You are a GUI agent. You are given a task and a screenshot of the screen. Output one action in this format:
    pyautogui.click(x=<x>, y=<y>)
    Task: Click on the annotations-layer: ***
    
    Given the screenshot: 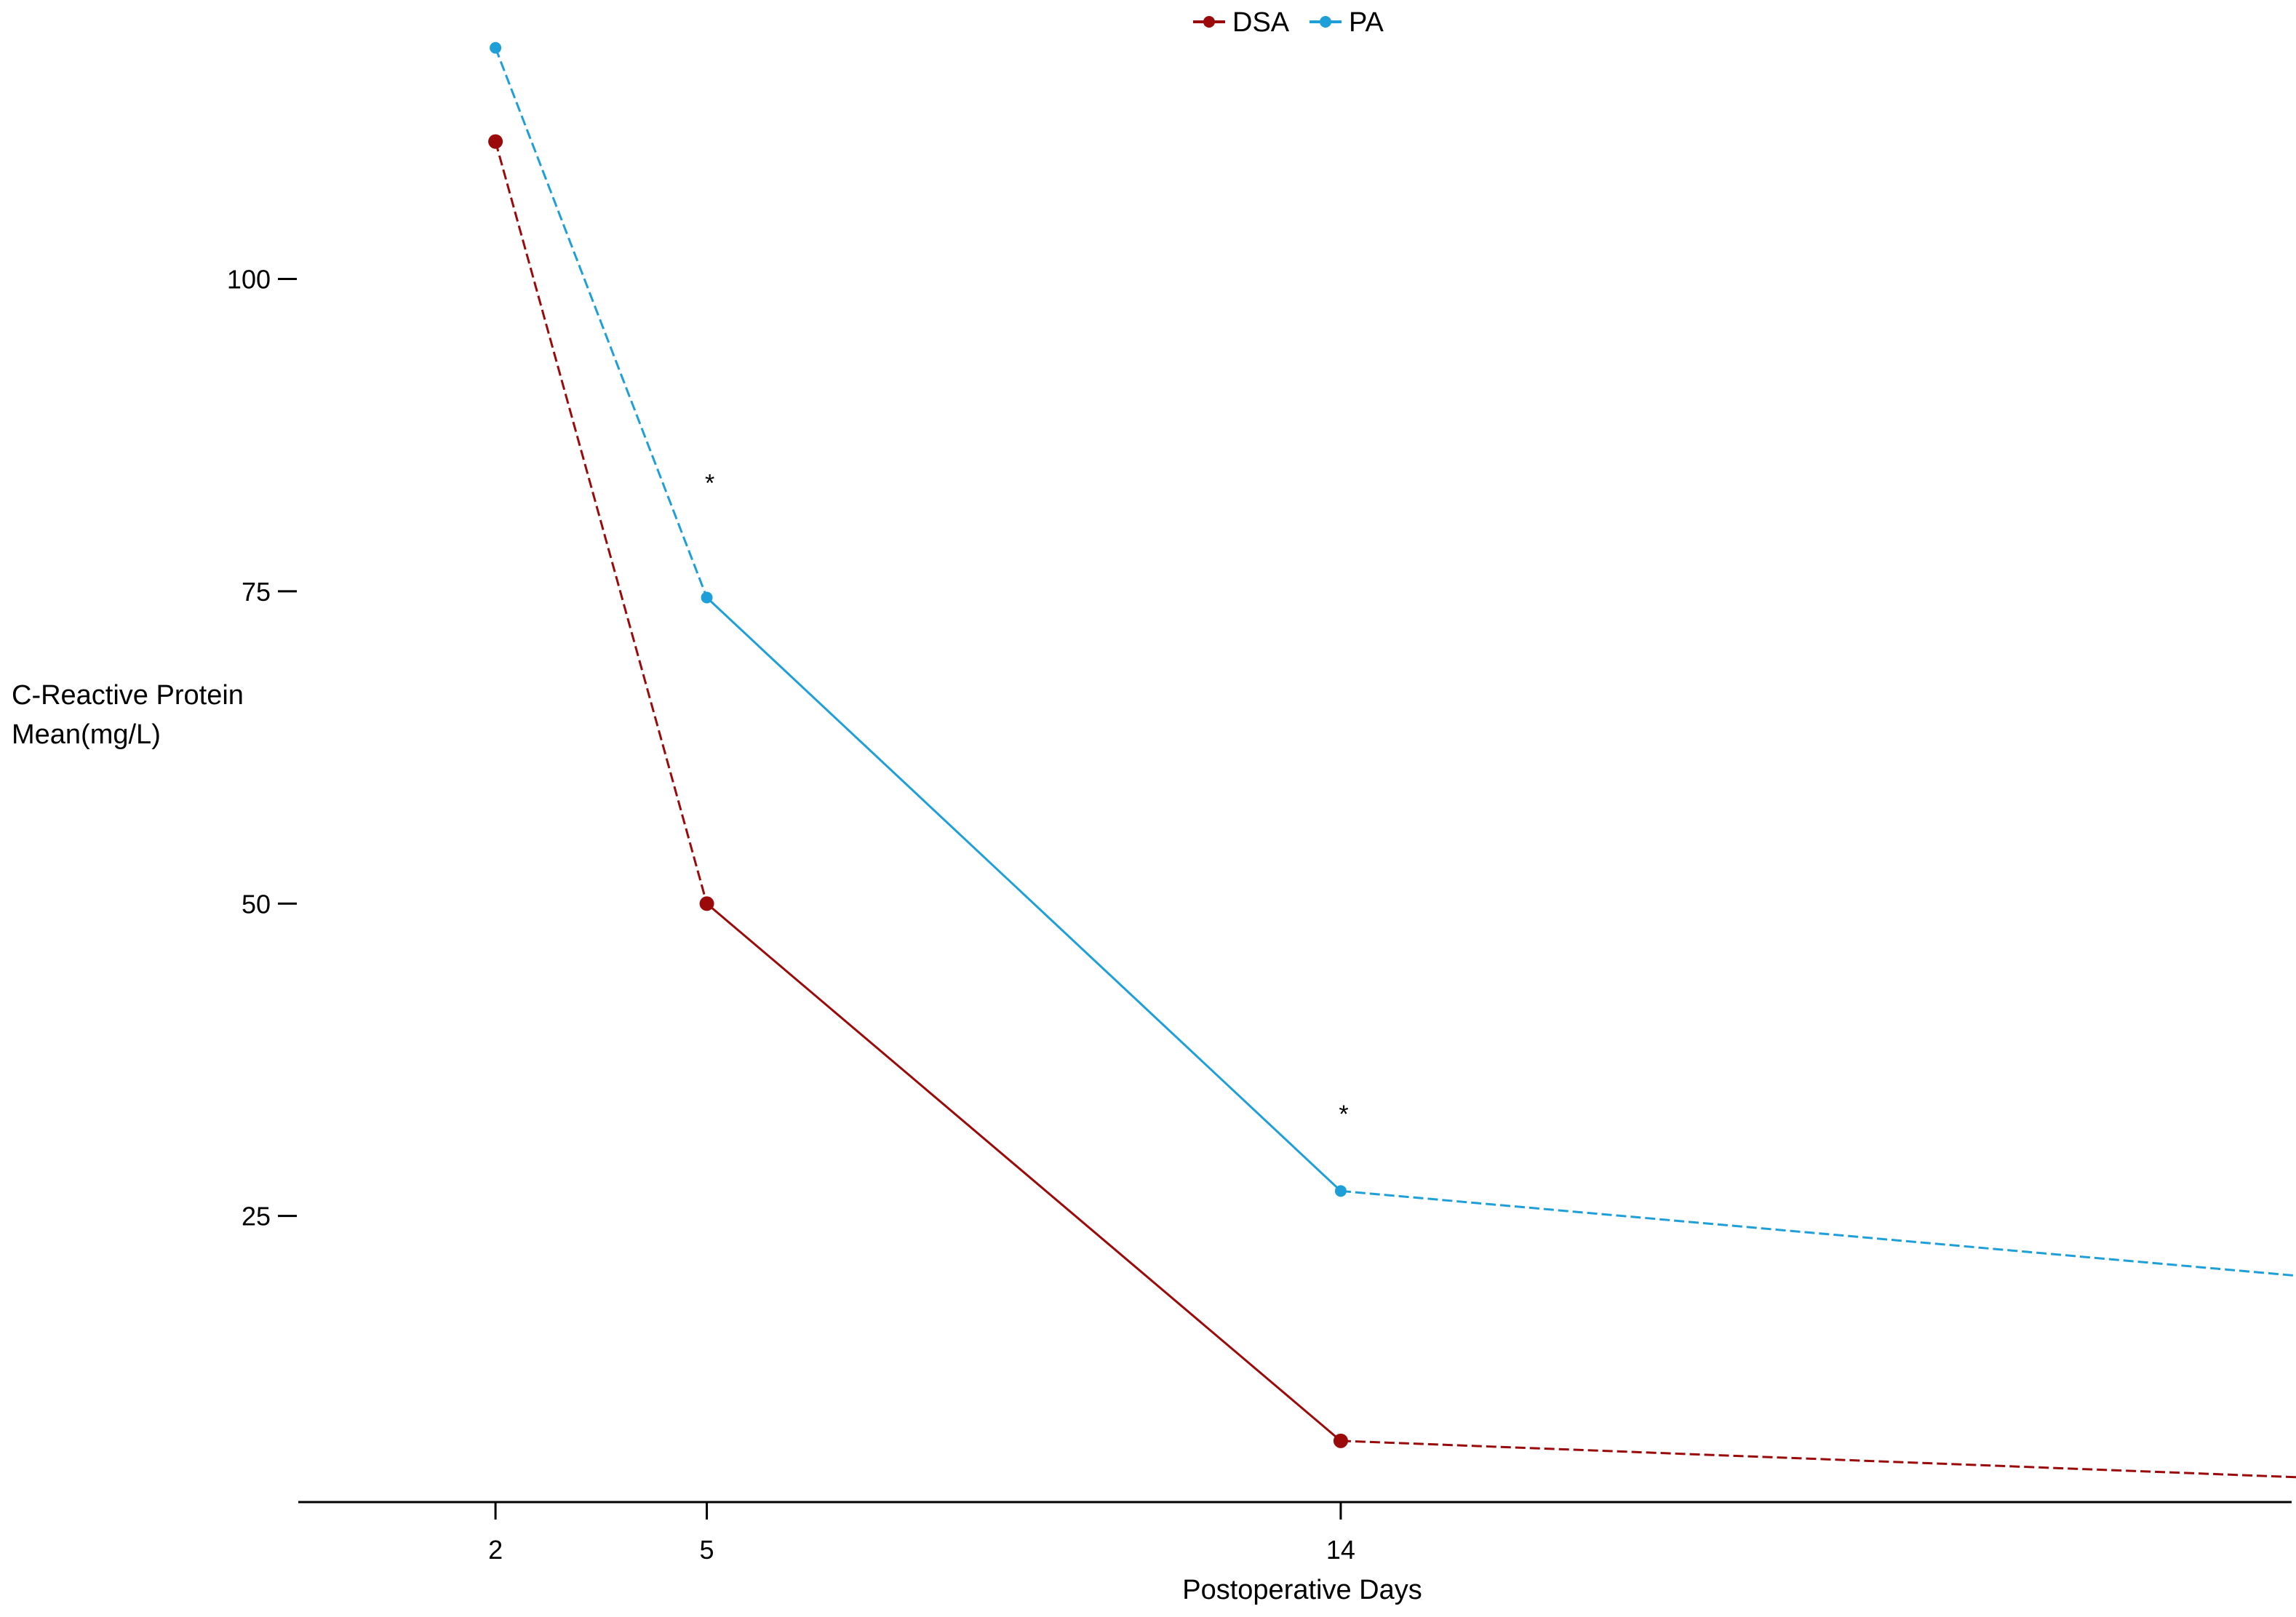 What is the action you would take?
    pyautogui.click(x=1027, y=798)
    